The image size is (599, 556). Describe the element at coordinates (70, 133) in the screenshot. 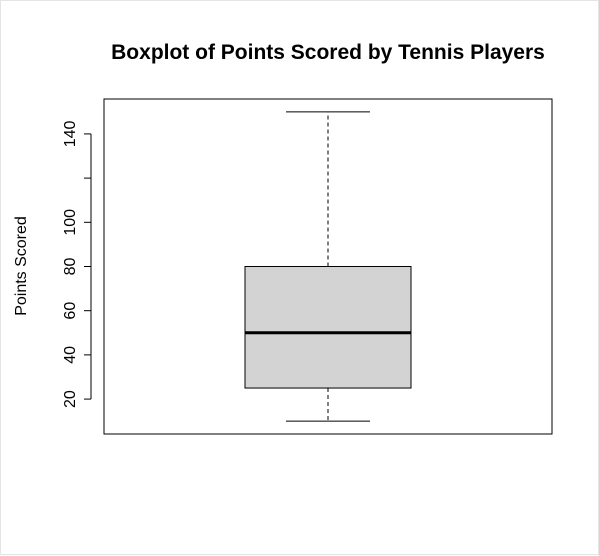

I see `y-tick-label: 140` at that location.